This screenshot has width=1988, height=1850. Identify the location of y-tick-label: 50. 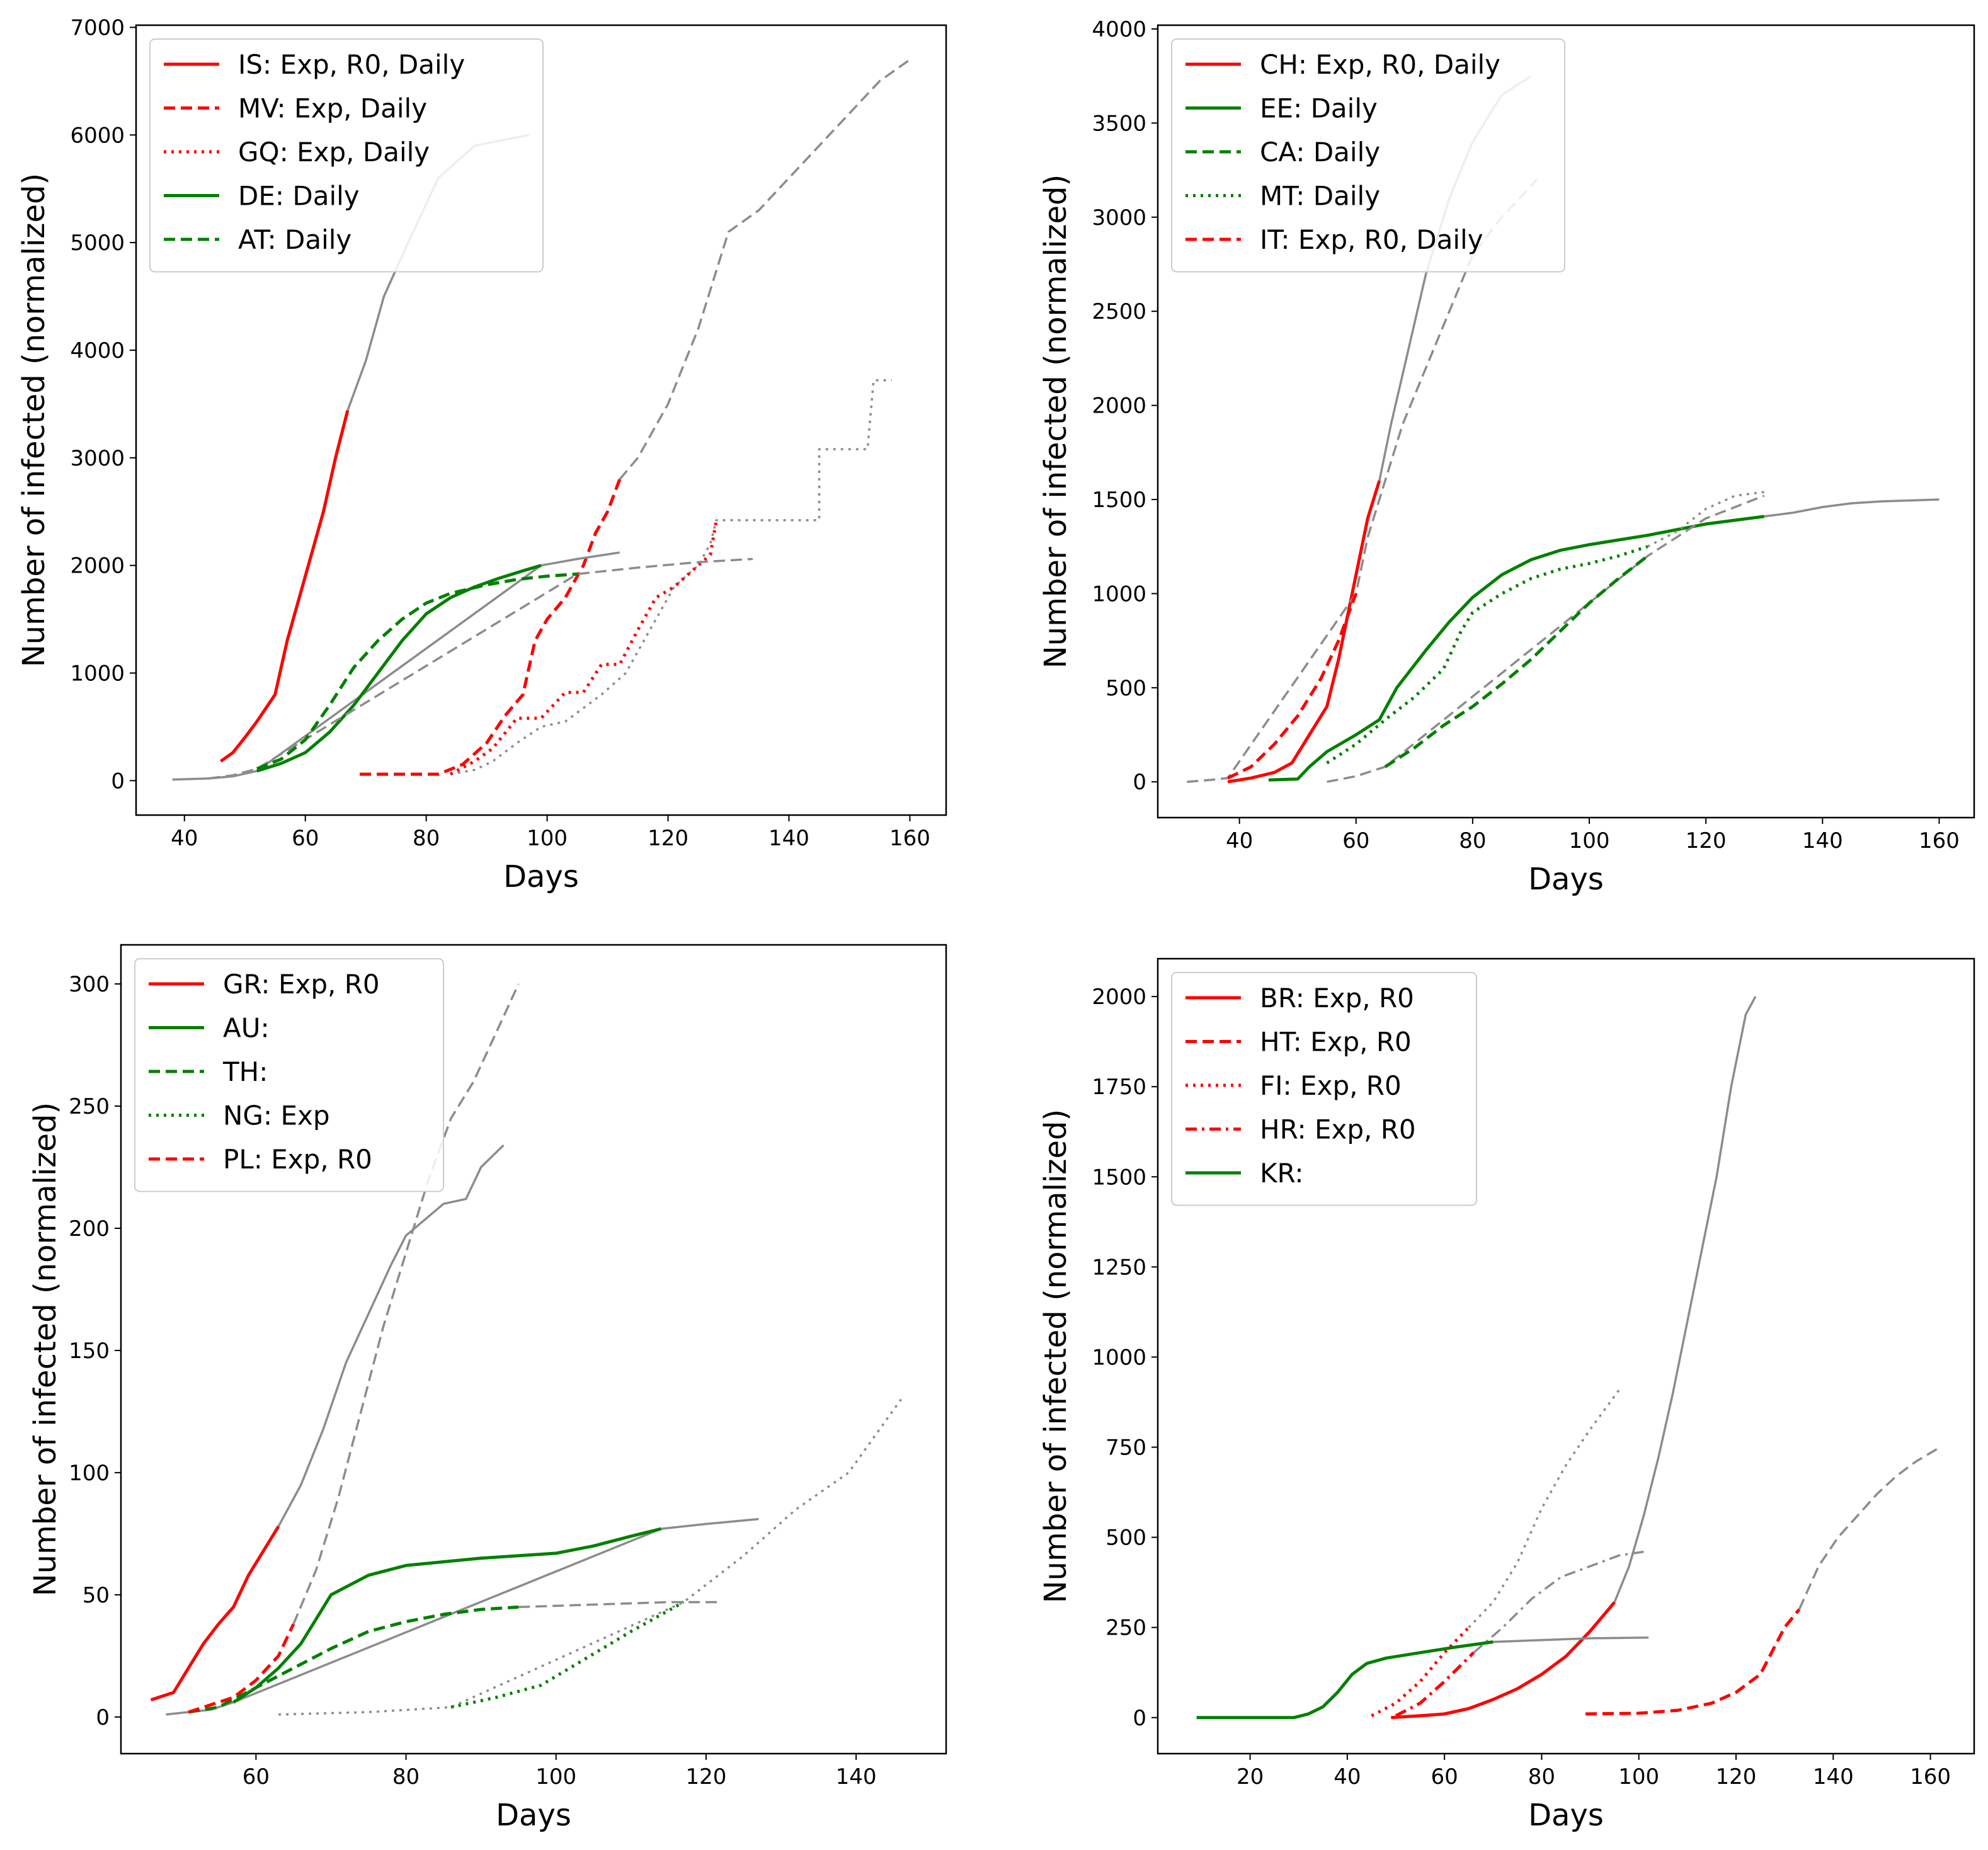
(97, 1595).